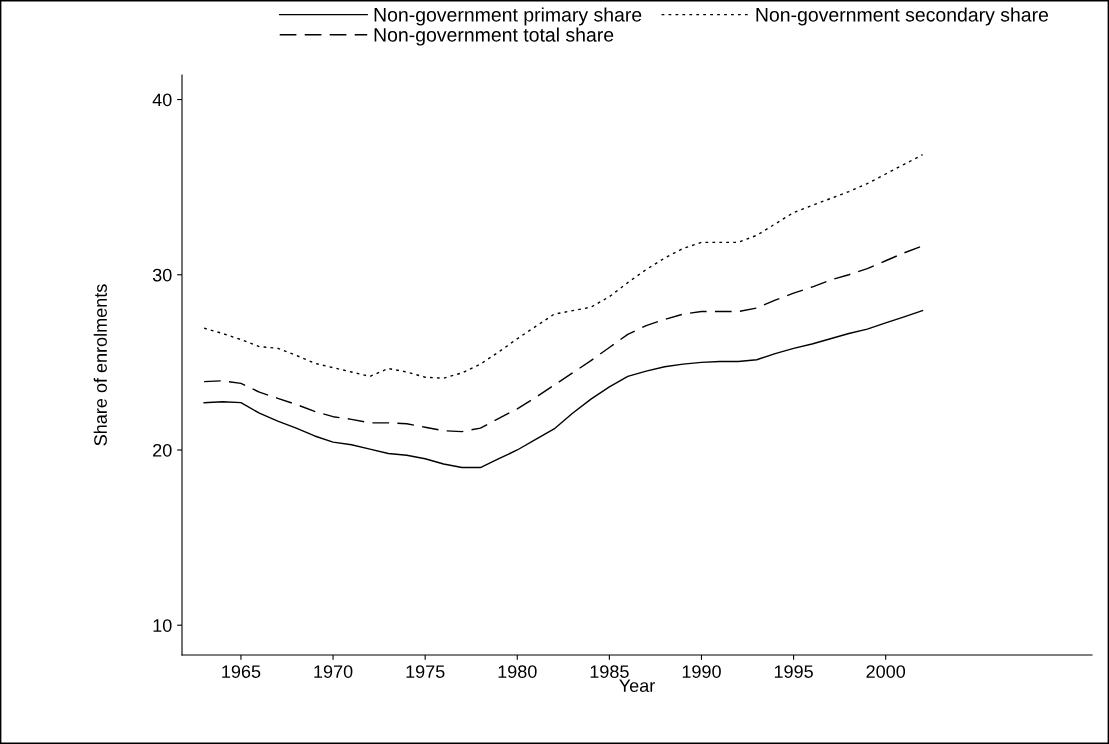 Image resolution: width=1109 pixels, height=744 pixels. I want to click on x-tick-label: 1965, so click(241, 671).